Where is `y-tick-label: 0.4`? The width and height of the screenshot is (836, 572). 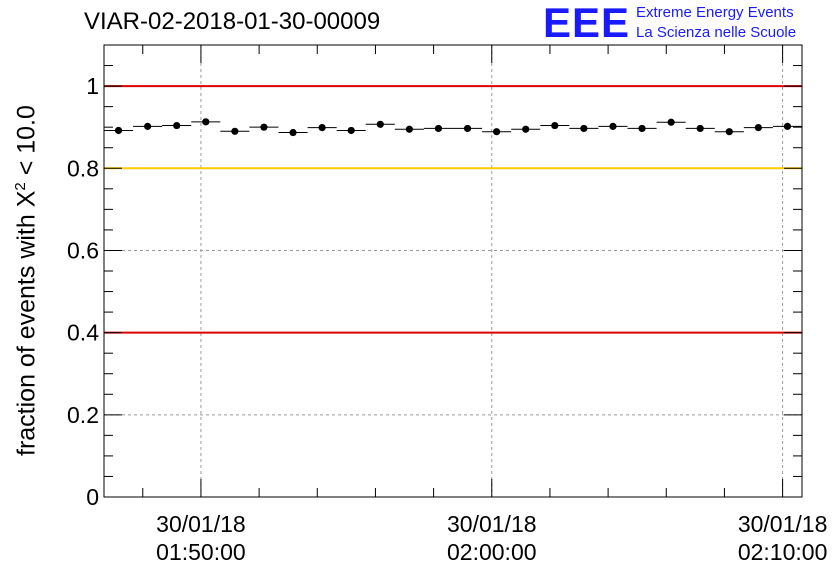
y-tick-label: 0.4 is located at coordinates (83, 333).